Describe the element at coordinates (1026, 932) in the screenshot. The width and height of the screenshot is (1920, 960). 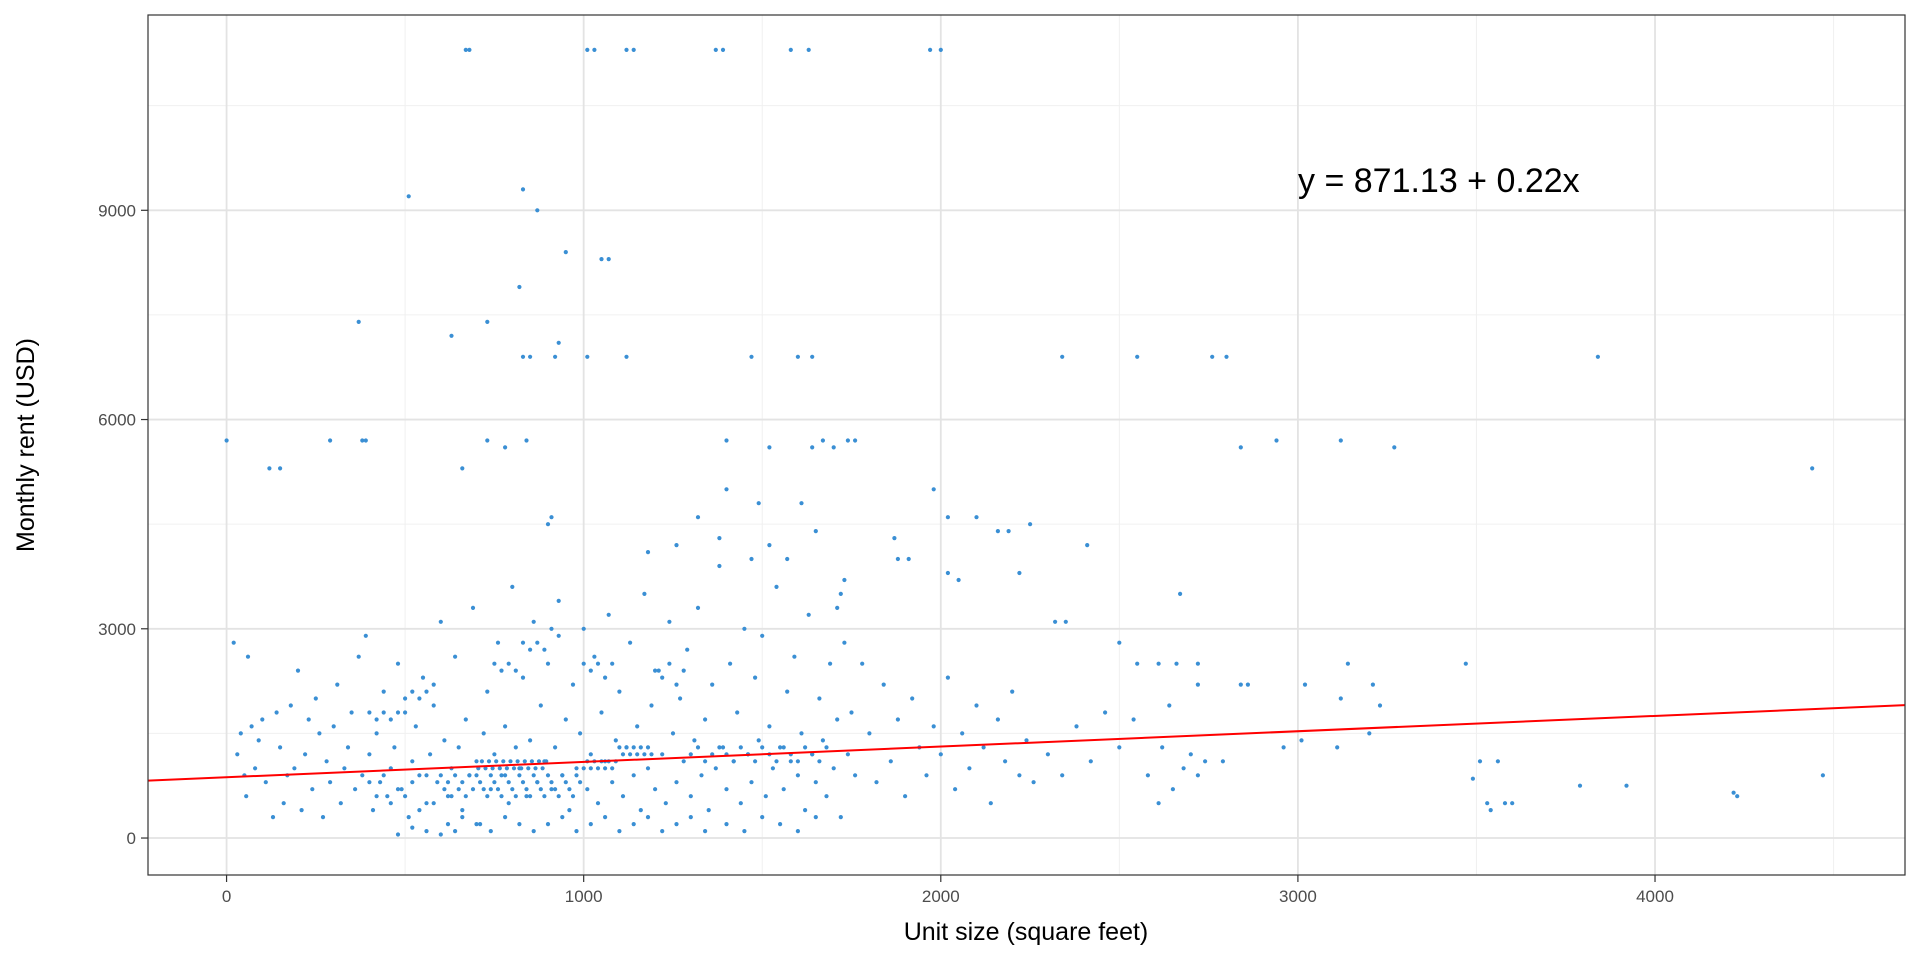
I see `x-axis-title: Unit size (square feet)` at that location.